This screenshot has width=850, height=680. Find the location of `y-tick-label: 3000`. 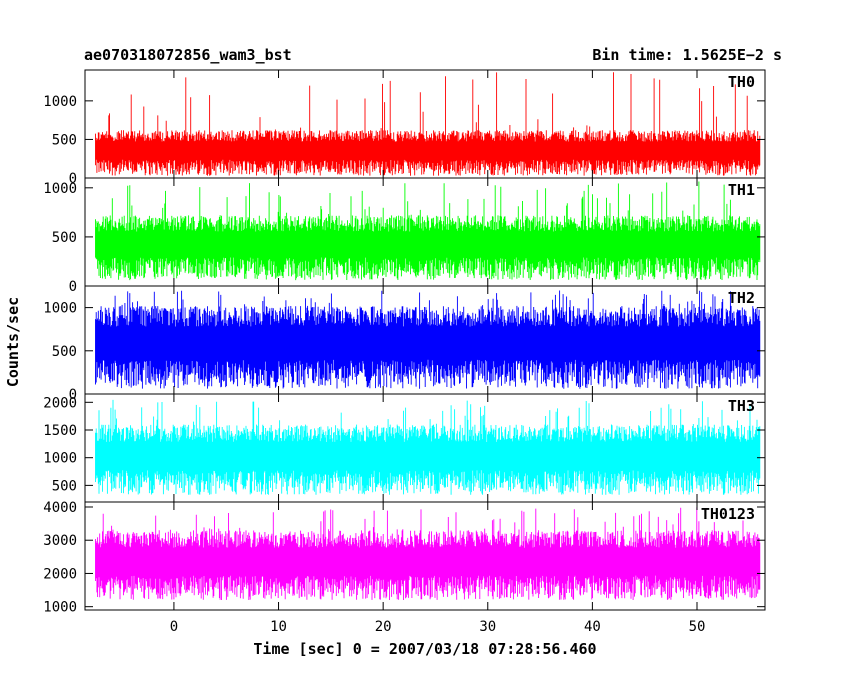

y-tick-label: 3000 is located at coordinates (60, 541).